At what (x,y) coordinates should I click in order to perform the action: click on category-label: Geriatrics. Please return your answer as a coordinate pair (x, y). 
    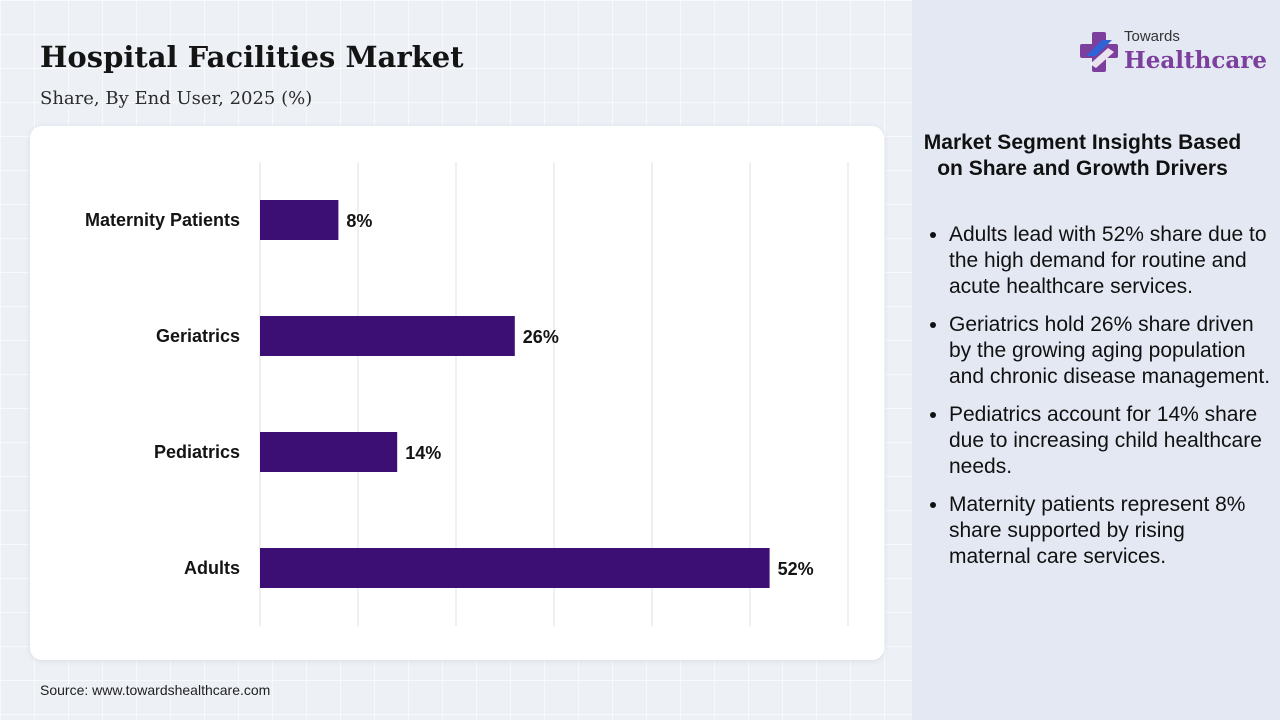
    Looking at the image, I should click on (198, 336).